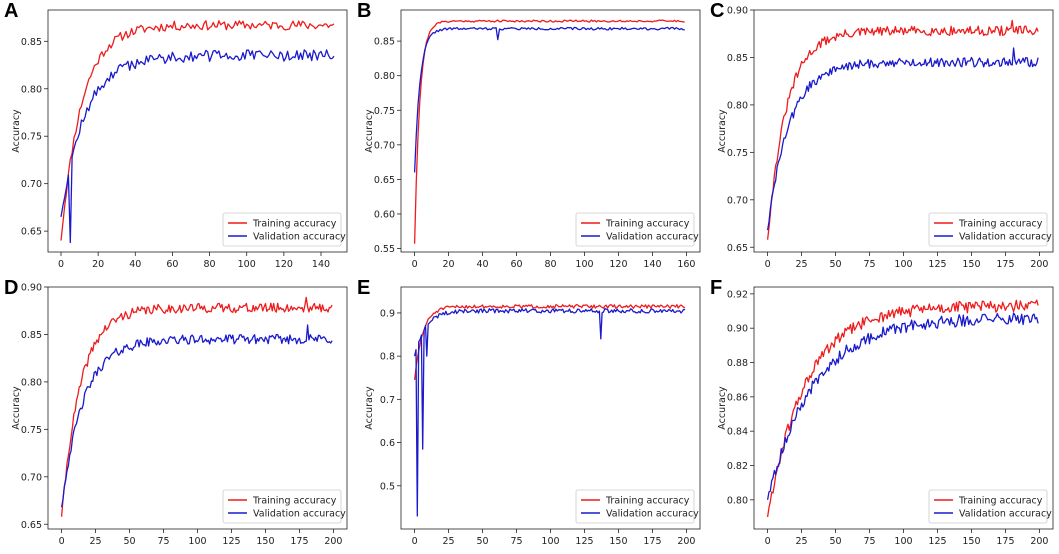  Describe the element at coordinates (717, 11) in the screenshot. I see `panel-letter: C` at that location.